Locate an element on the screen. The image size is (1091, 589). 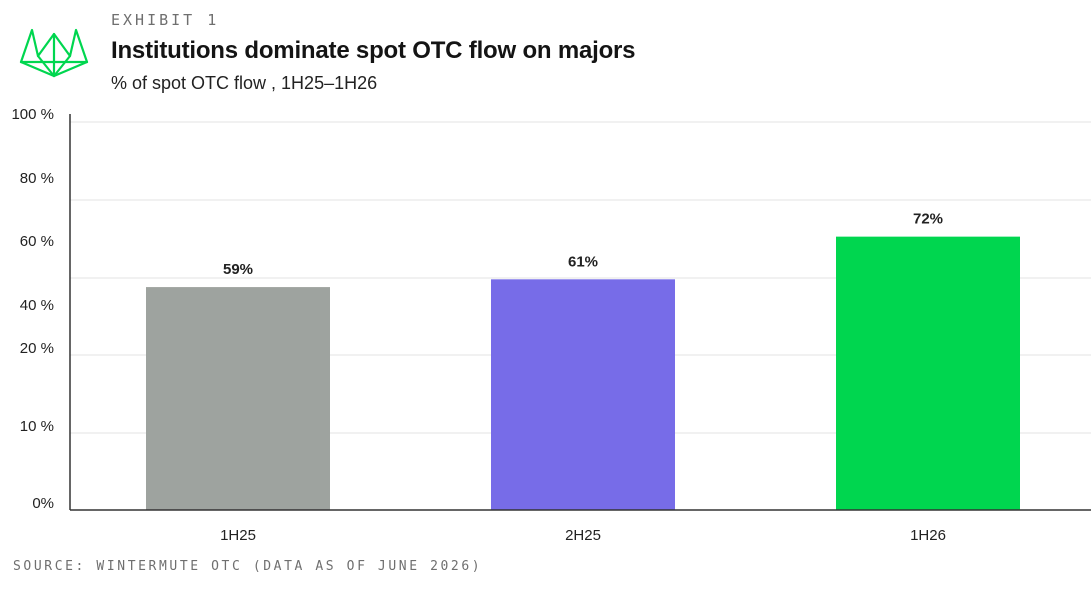
exhibit-label: EXHIBIT 1 is located at coordinates (165, 20).